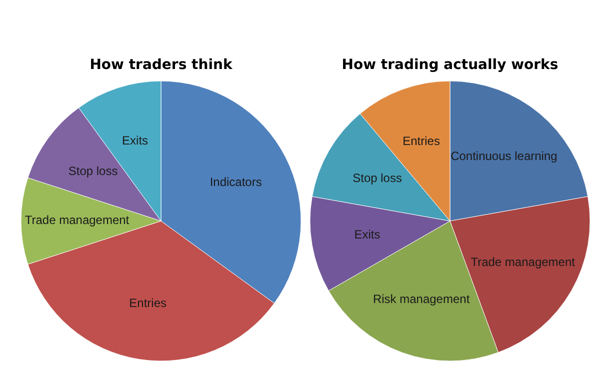 This screenshot has width=605, height=378. What do you see at coordinates (236, 182) in the screenshot?
I see `slice-label: Indicators` at bounding box center [236, 182].